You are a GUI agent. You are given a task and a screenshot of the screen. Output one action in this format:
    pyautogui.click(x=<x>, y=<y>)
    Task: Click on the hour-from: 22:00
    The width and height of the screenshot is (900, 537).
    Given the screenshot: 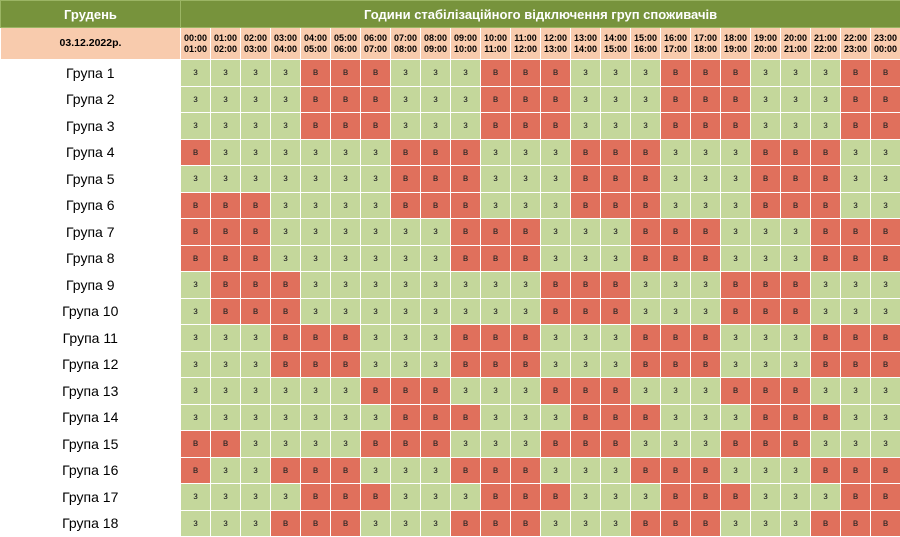 What is the action you would take?
    pyautogui.click(x=855, y=37)
    